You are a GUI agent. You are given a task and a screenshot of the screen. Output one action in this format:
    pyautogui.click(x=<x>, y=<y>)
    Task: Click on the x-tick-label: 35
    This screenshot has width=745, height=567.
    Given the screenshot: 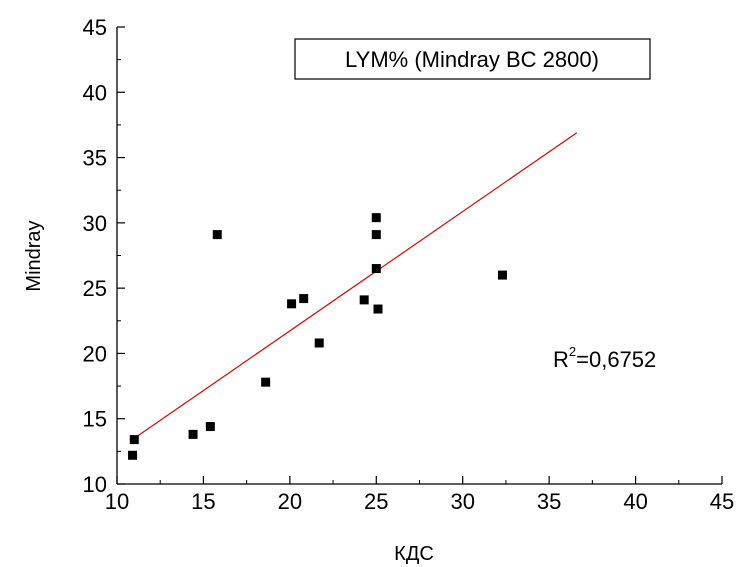 What is the action you would take?
    pyautogui.click(x=549, y=501)
    